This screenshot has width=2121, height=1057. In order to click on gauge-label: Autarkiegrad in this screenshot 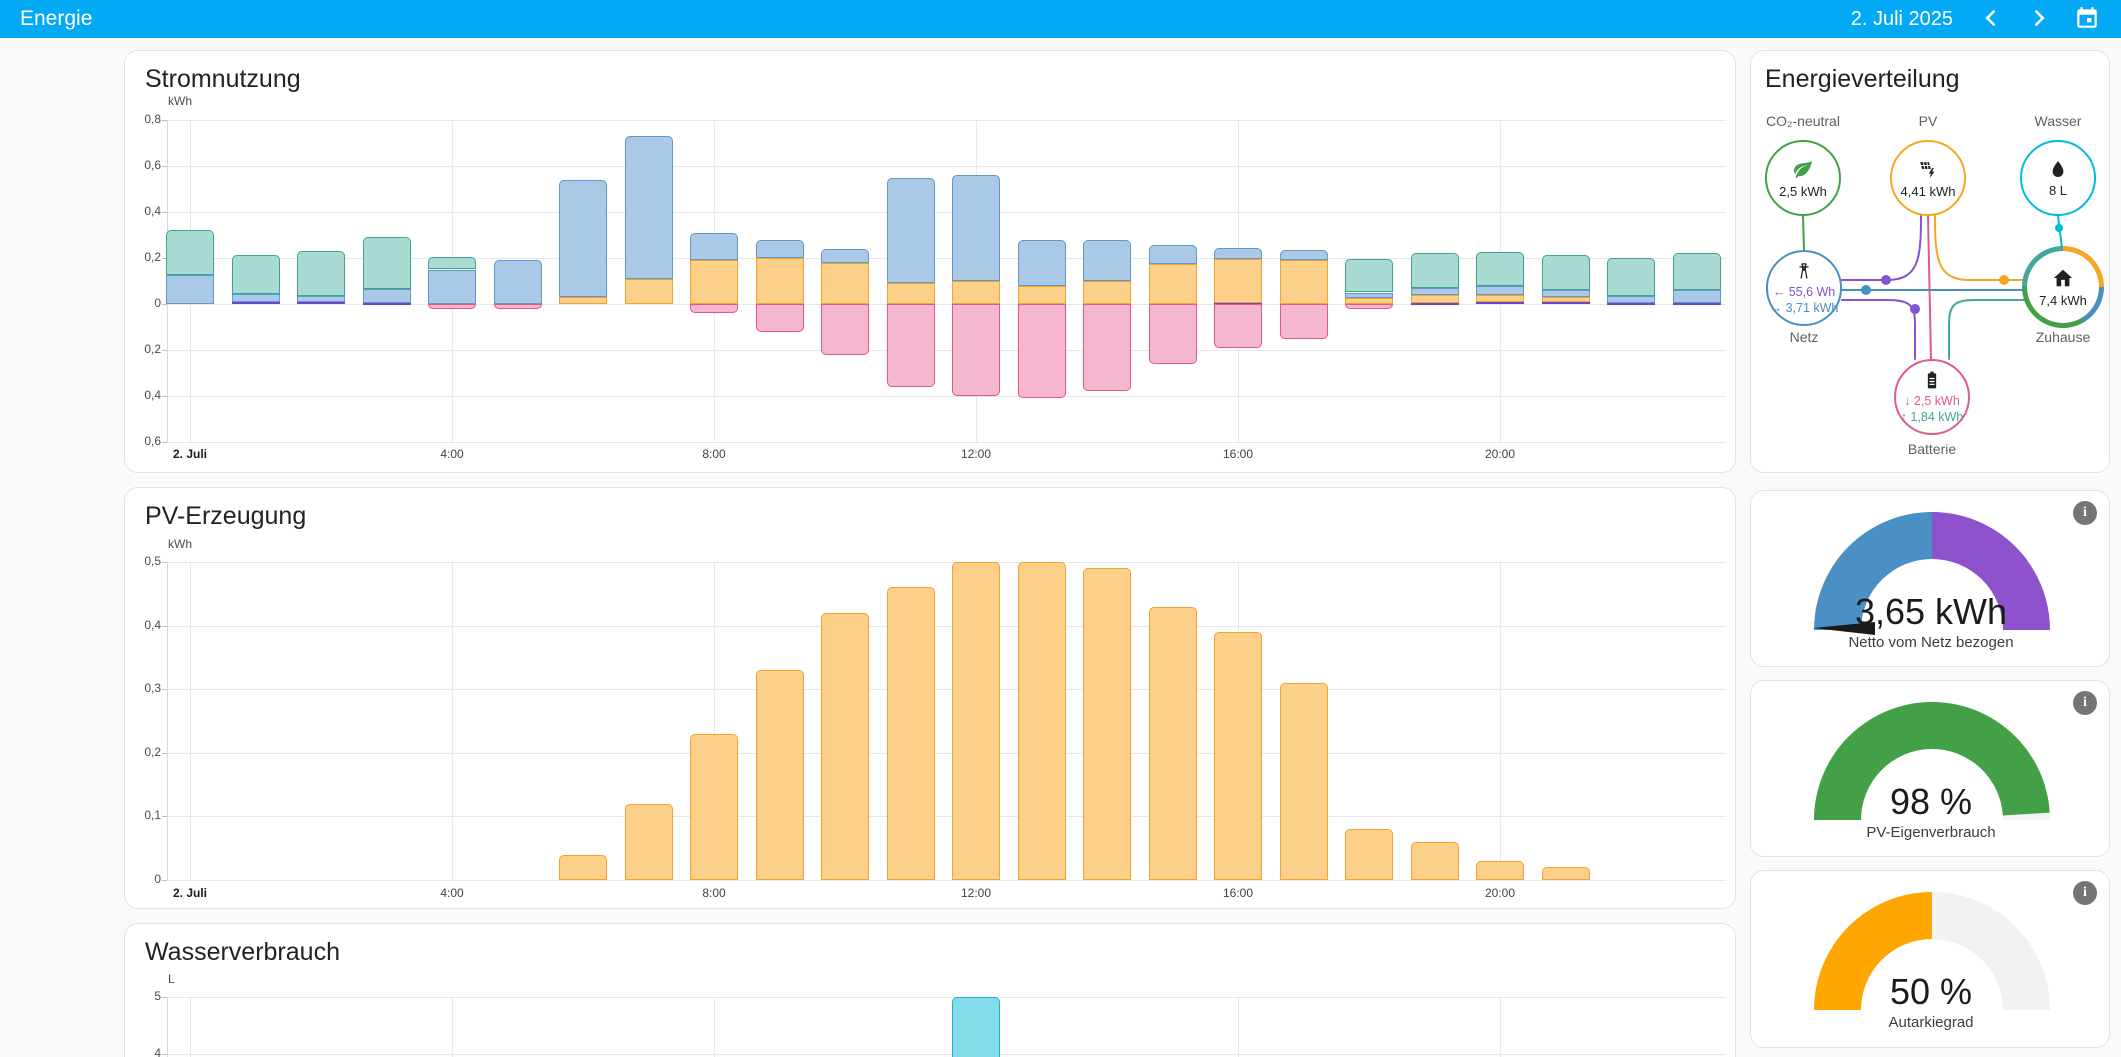, I will do `click(1931, 1022)`.